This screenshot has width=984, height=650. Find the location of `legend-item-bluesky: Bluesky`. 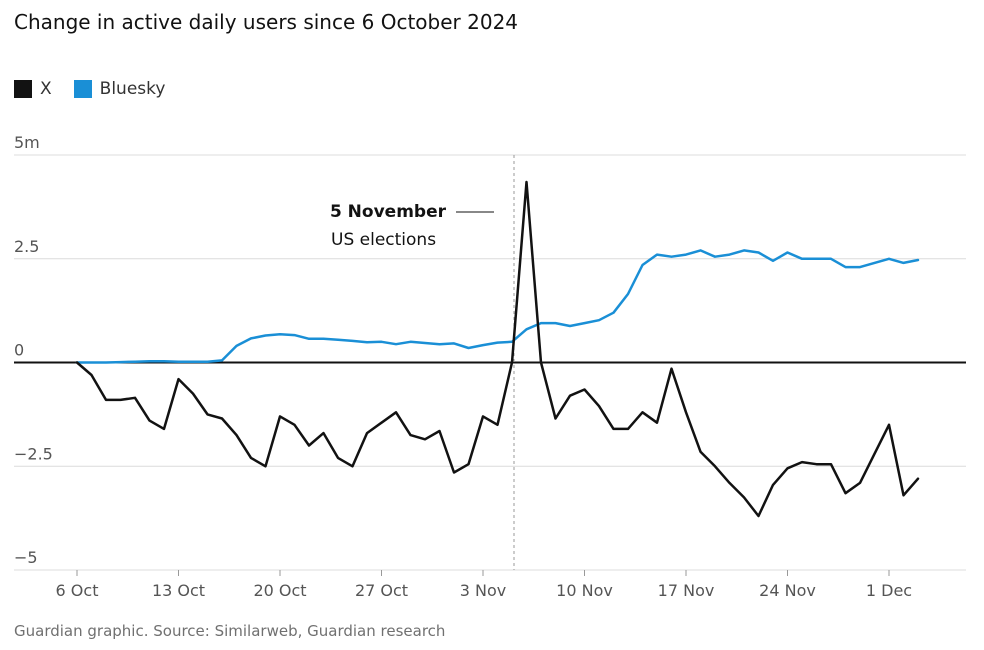

legend-item-bluesky: Bluesky is located at coordinates (119, 89).